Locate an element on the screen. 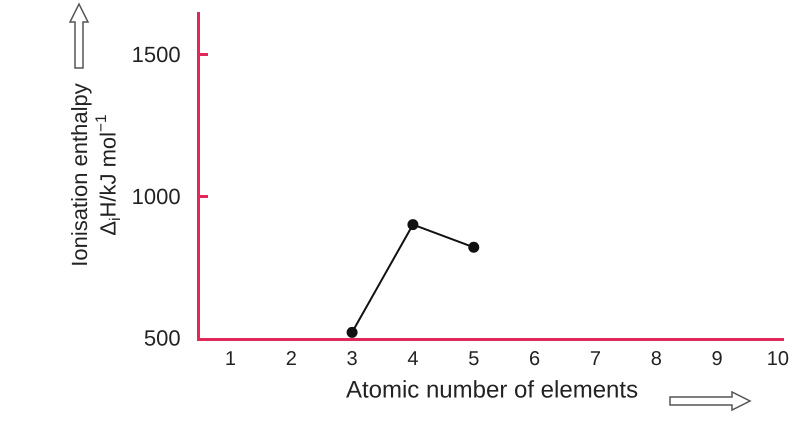 The height and width of the screenshot is (422, 800). y-tick-label: 1500 is located at coordinates (156, 55).